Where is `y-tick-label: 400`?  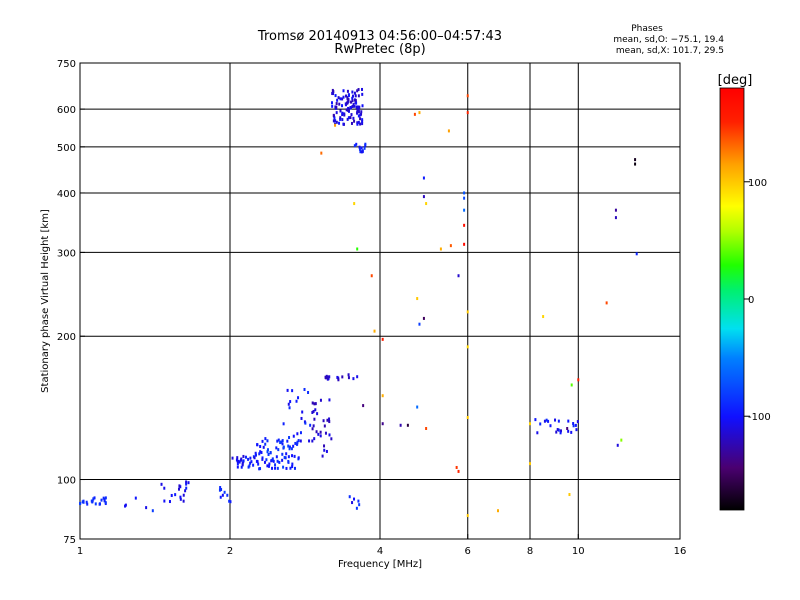
y-tick-label: 400 is located at coordinates (66, 194).